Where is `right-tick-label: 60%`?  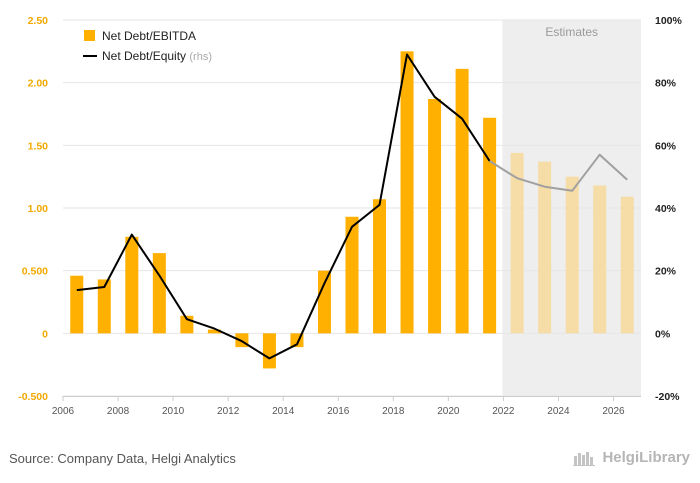
right-tick-label: 60% is located at coordinates (666, 146).